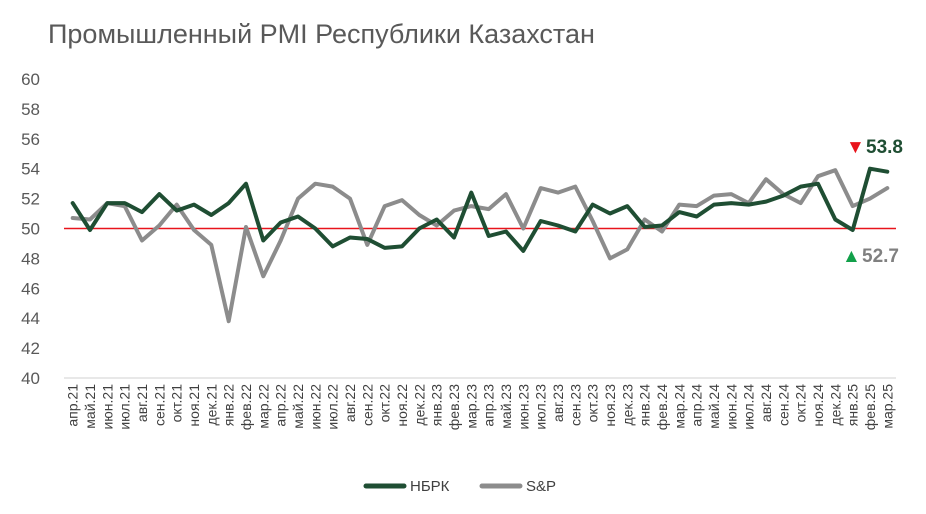 This screenshot has height=514, width=926. Describe the element at coordinates (125, 407) in the screenshot. I see `x-tick-label: июл.21` at that location.